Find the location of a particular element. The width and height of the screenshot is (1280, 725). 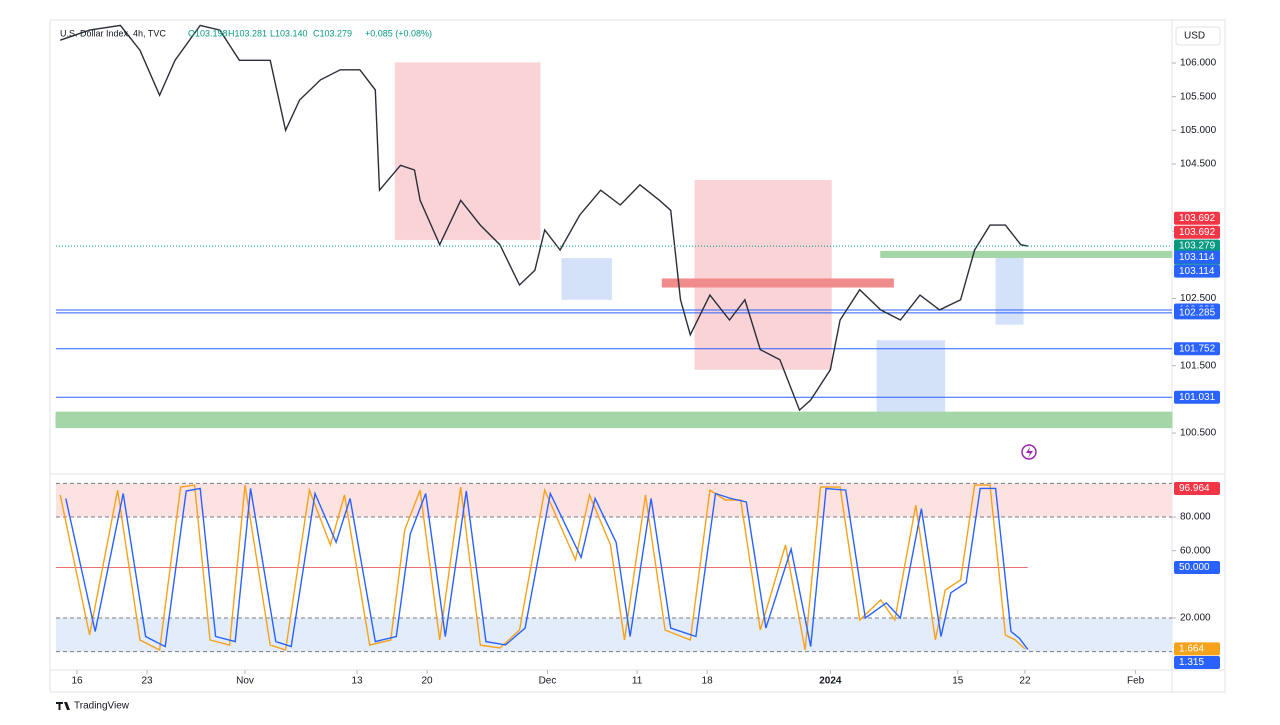

price-tag-label: 102.285 is located at coordinates (1197, 313).